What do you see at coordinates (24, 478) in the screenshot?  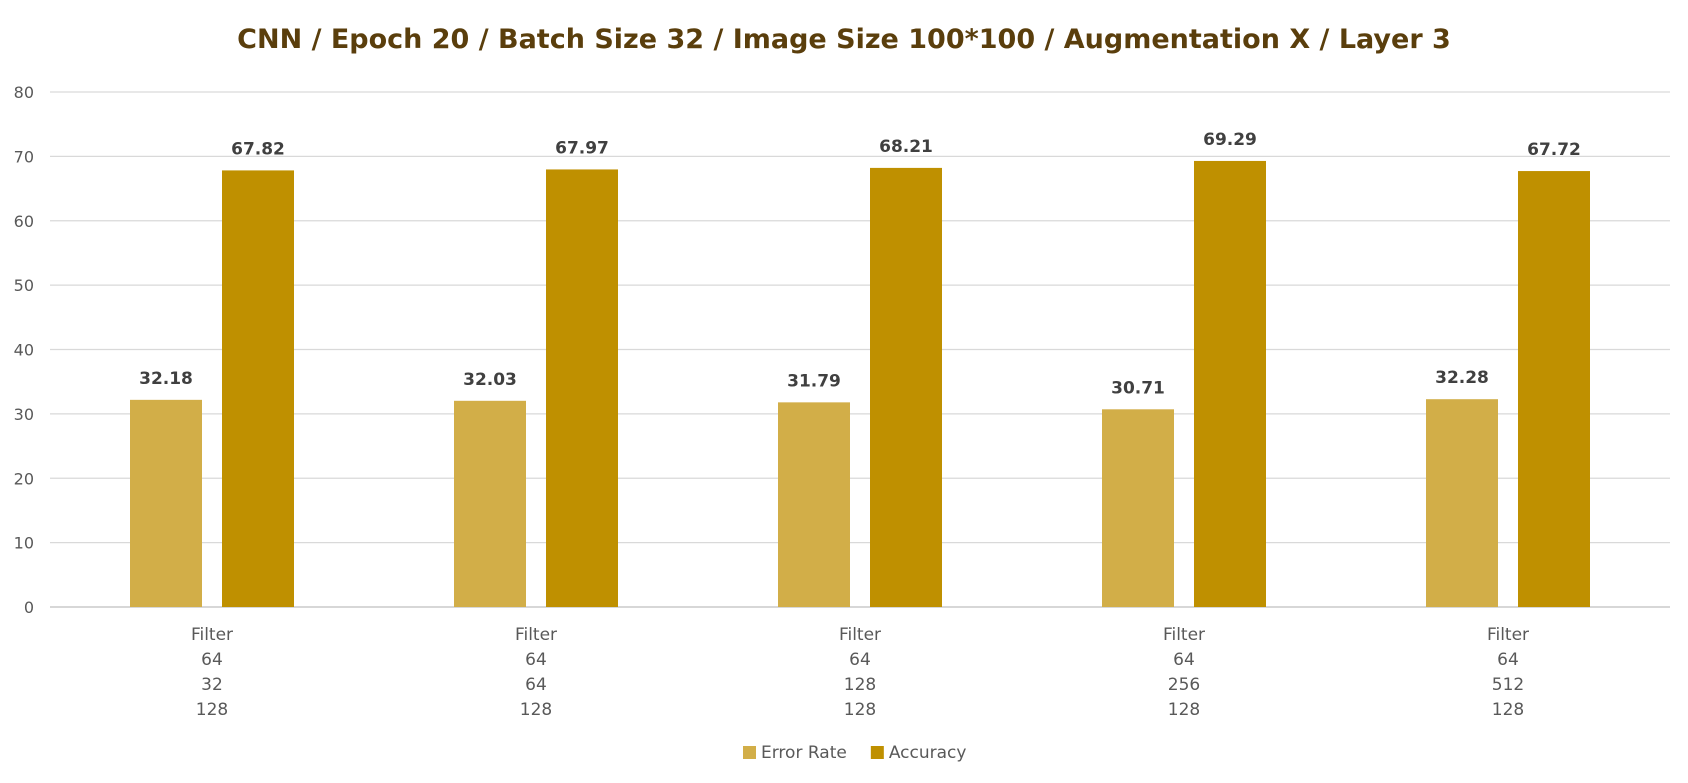 I see `y-tick-label: 20` at bounding box center [24, 478].